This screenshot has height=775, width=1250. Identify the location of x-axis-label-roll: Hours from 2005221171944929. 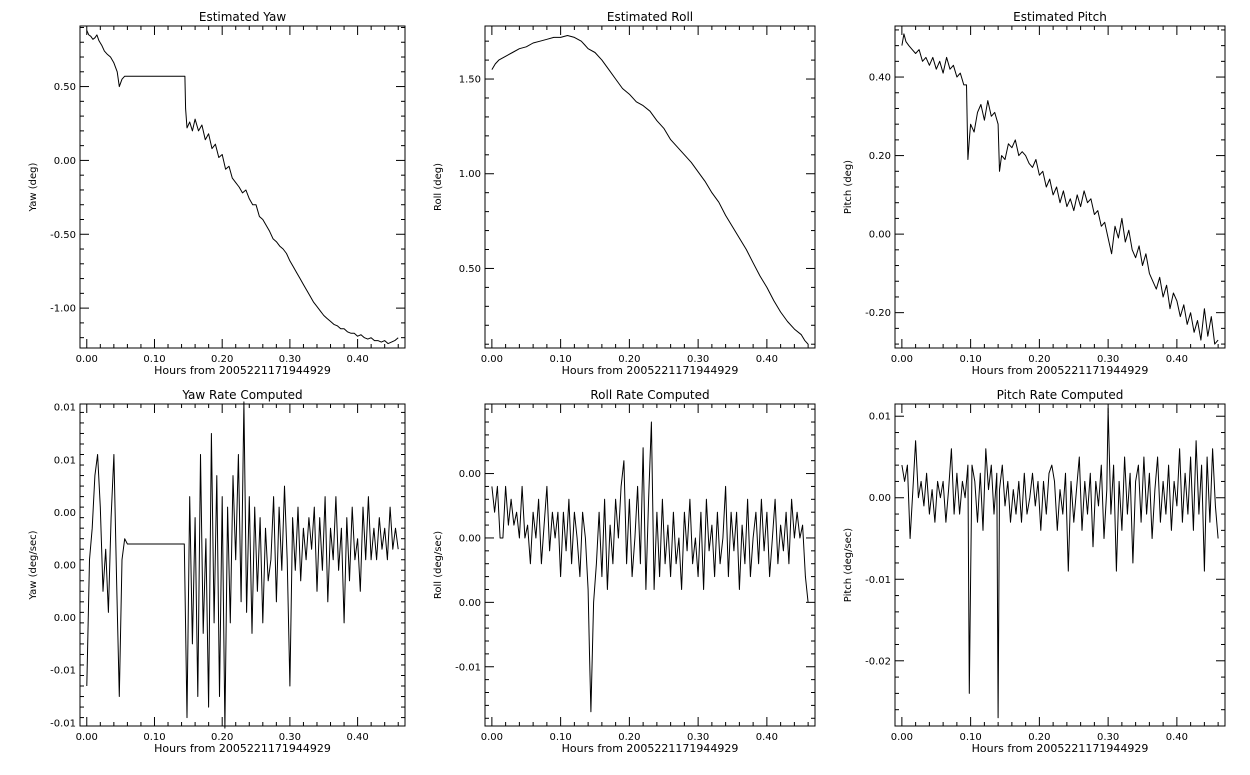
(650, 370).